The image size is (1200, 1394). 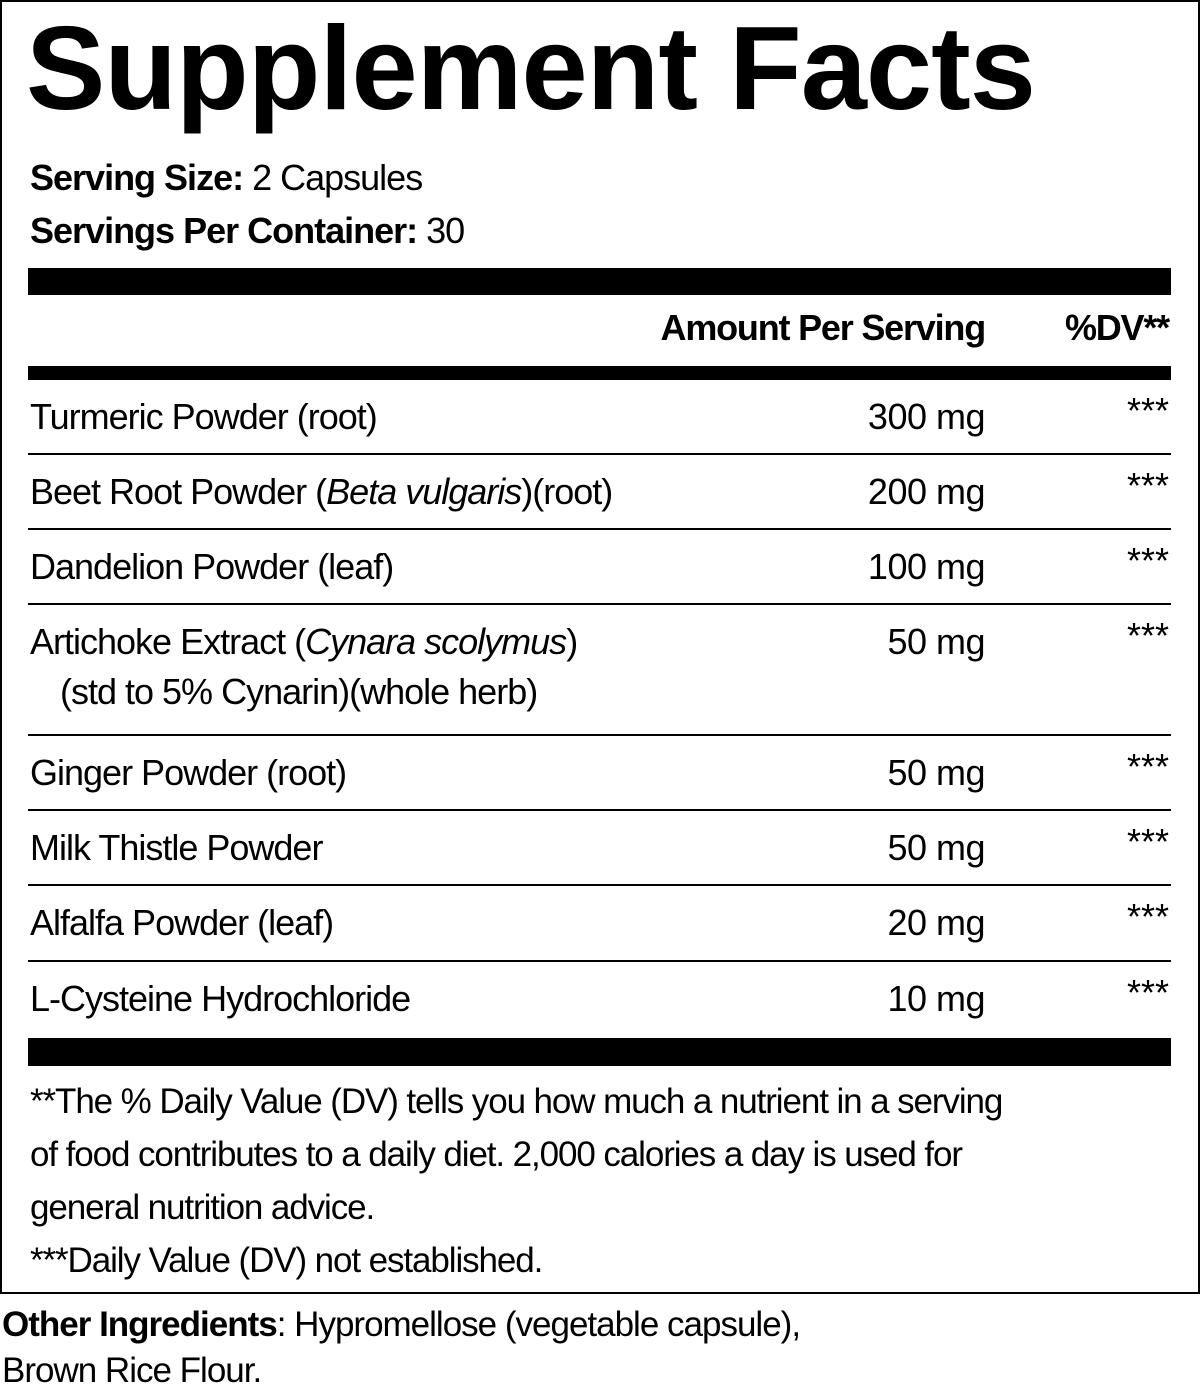 I want to click on ingredient-name: Alfalfa Powder (leaf), so click(x=182, y=923).